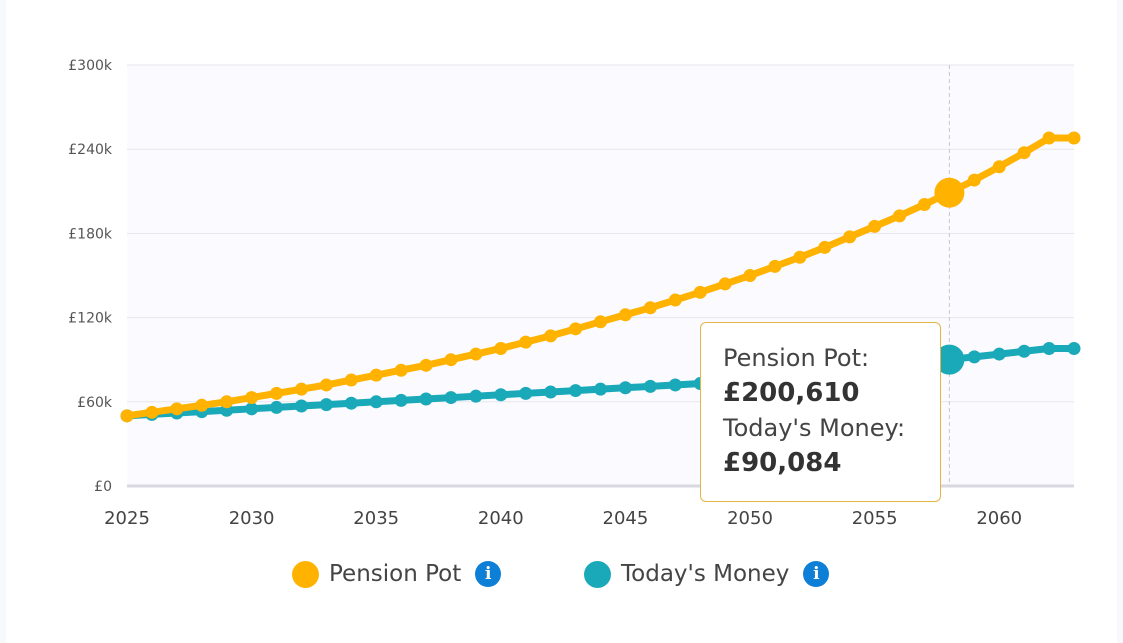  What do you see at coordinates (563, 518) in the screenshot?
I see `x-axis-ticks: 2025 2030 2035 2040 2045 2050 2055 2060` at bounding box center [563, 518].